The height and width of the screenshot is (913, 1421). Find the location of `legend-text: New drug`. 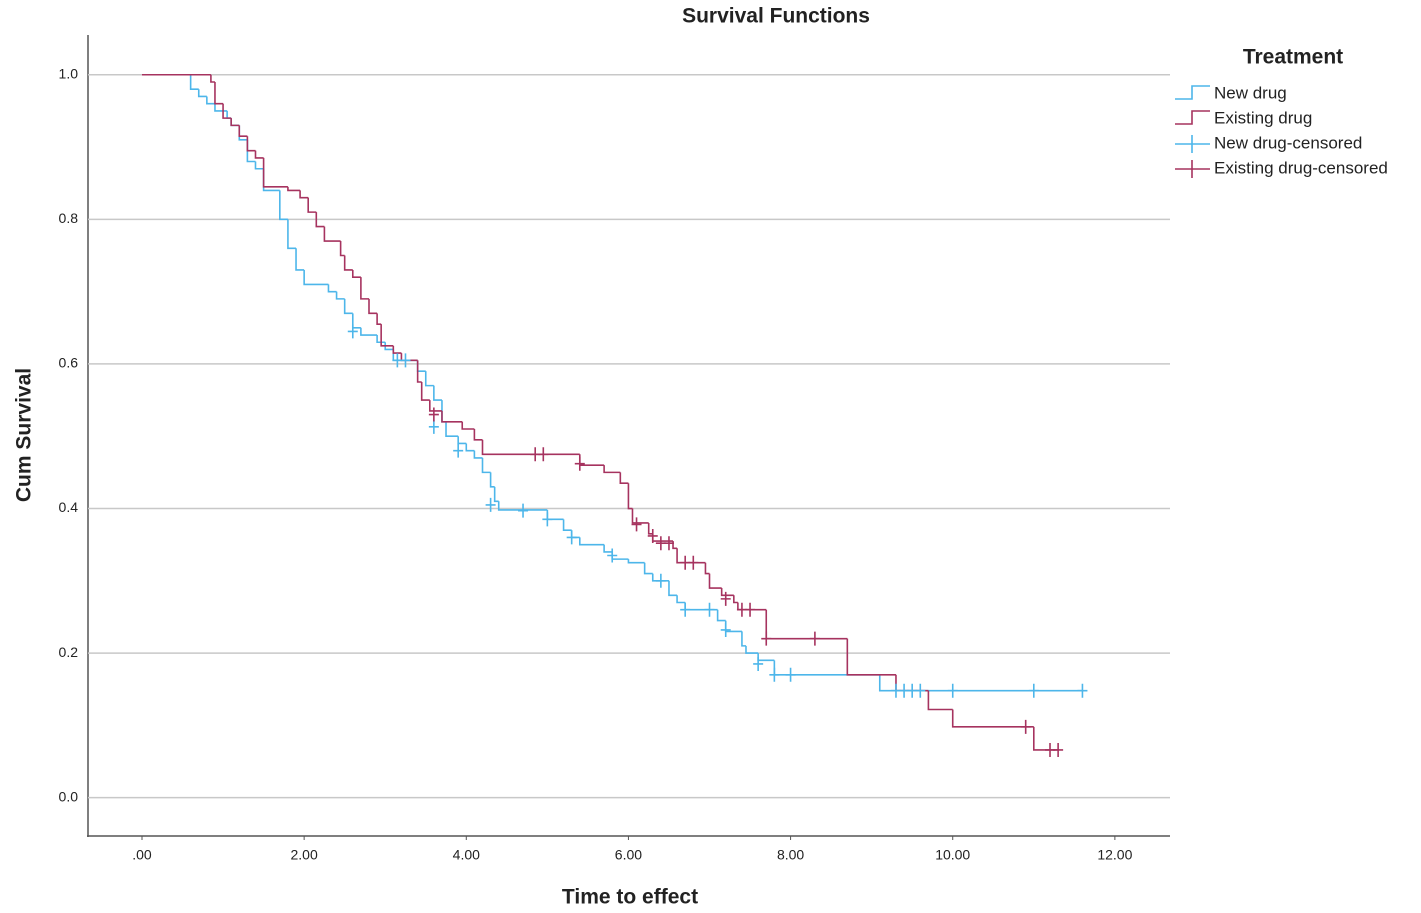

legend-text: New drug is located at coordinates (1250, 92).